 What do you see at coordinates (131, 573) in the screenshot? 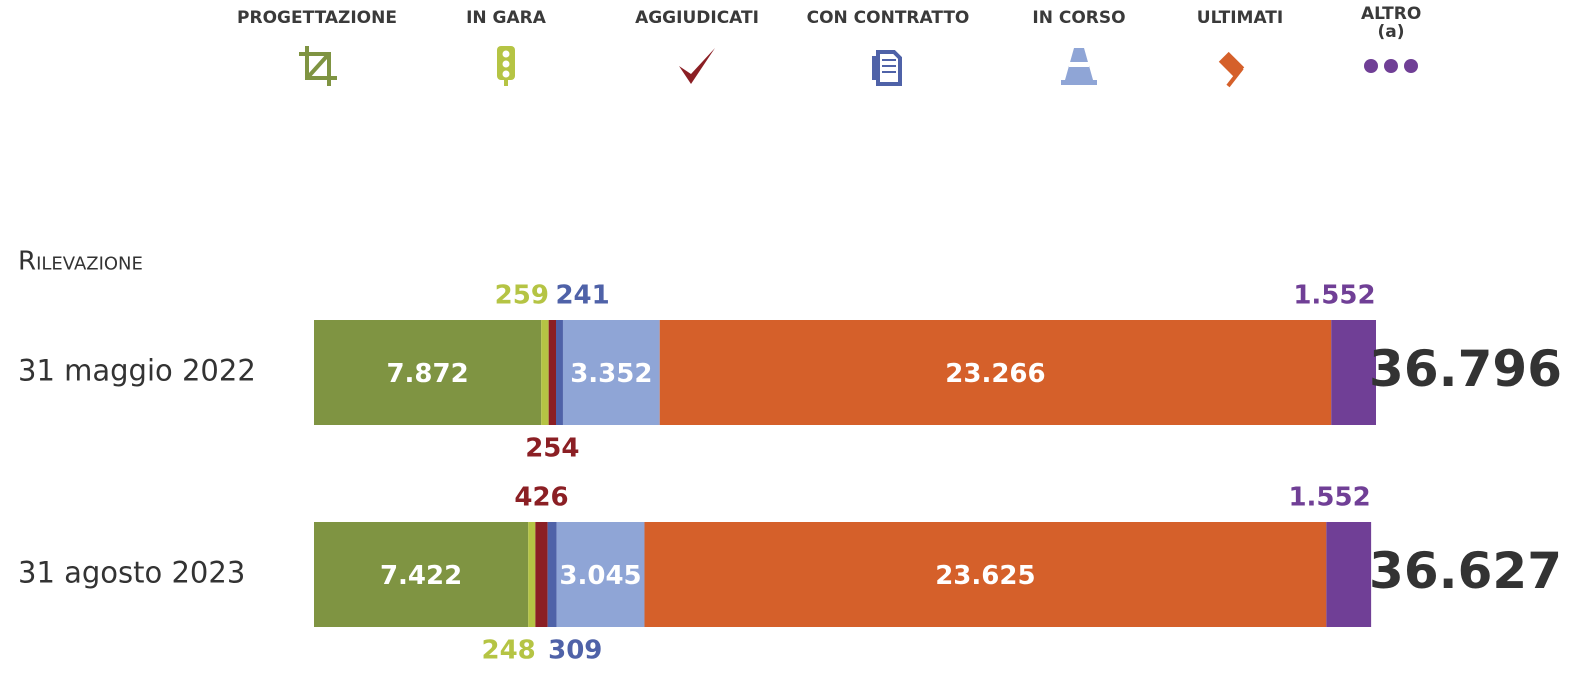
I see `category-label: 31 agosto 2023` at bounding box center [131, 573].